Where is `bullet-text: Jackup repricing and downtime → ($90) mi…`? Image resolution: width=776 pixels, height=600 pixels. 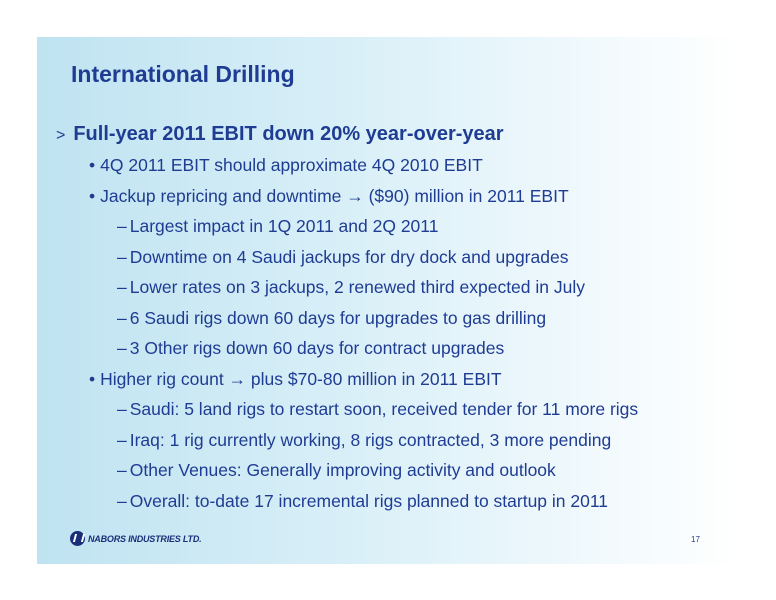 bullet-text: Jackup repricing and downtime → ($90) mi… is located at coordinates (334, 196).